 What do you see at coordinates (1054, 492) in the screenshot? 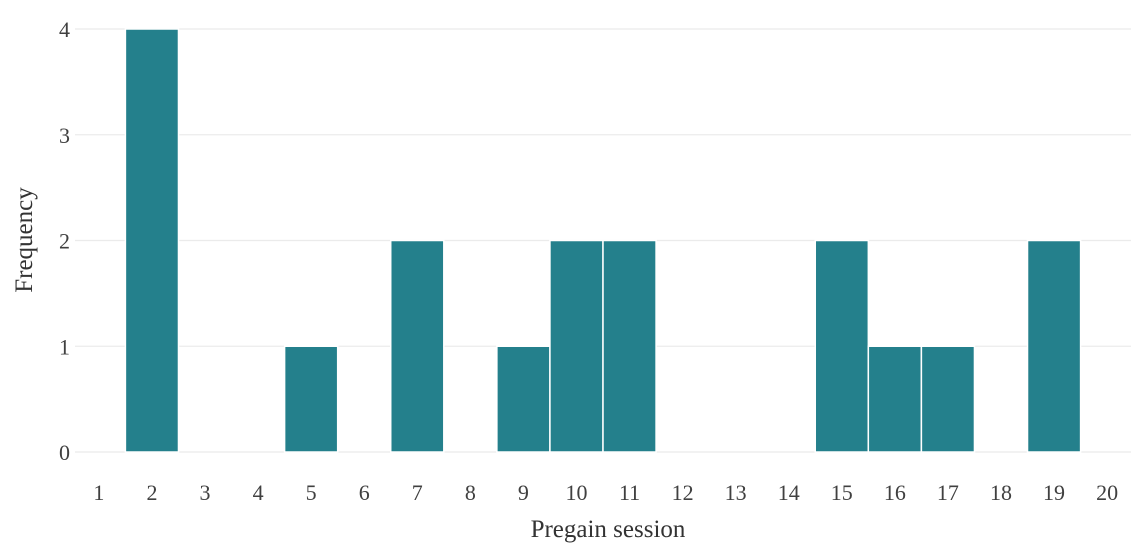
I see `x-tick-label: 19` at bounding box center [1054, 492].